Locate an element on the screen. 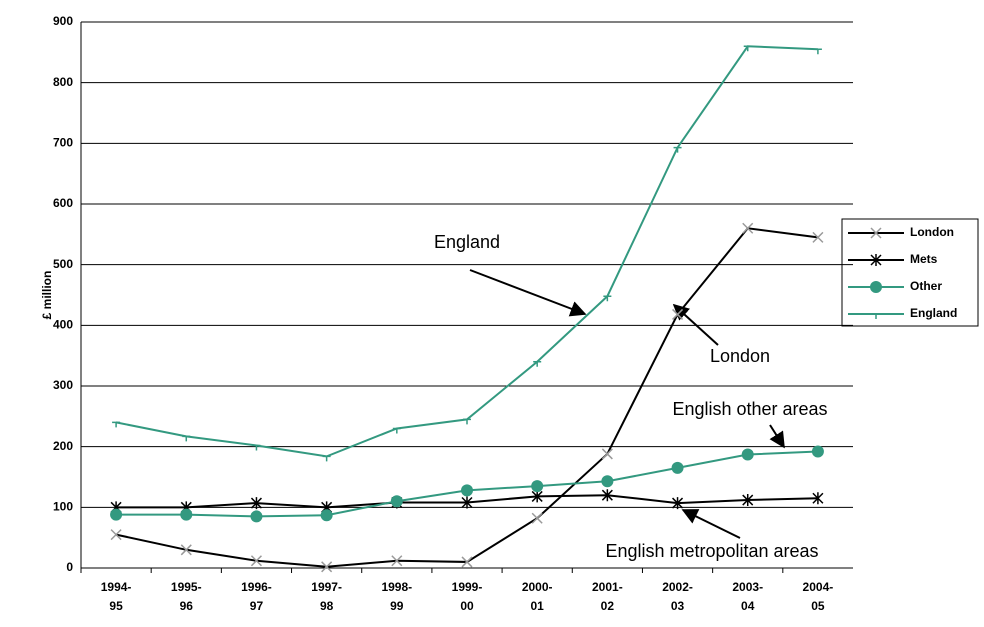 The height and width of the screenshot is (627, 984). x-tick-label: 1999-00 is located at coordinates (467, 596).